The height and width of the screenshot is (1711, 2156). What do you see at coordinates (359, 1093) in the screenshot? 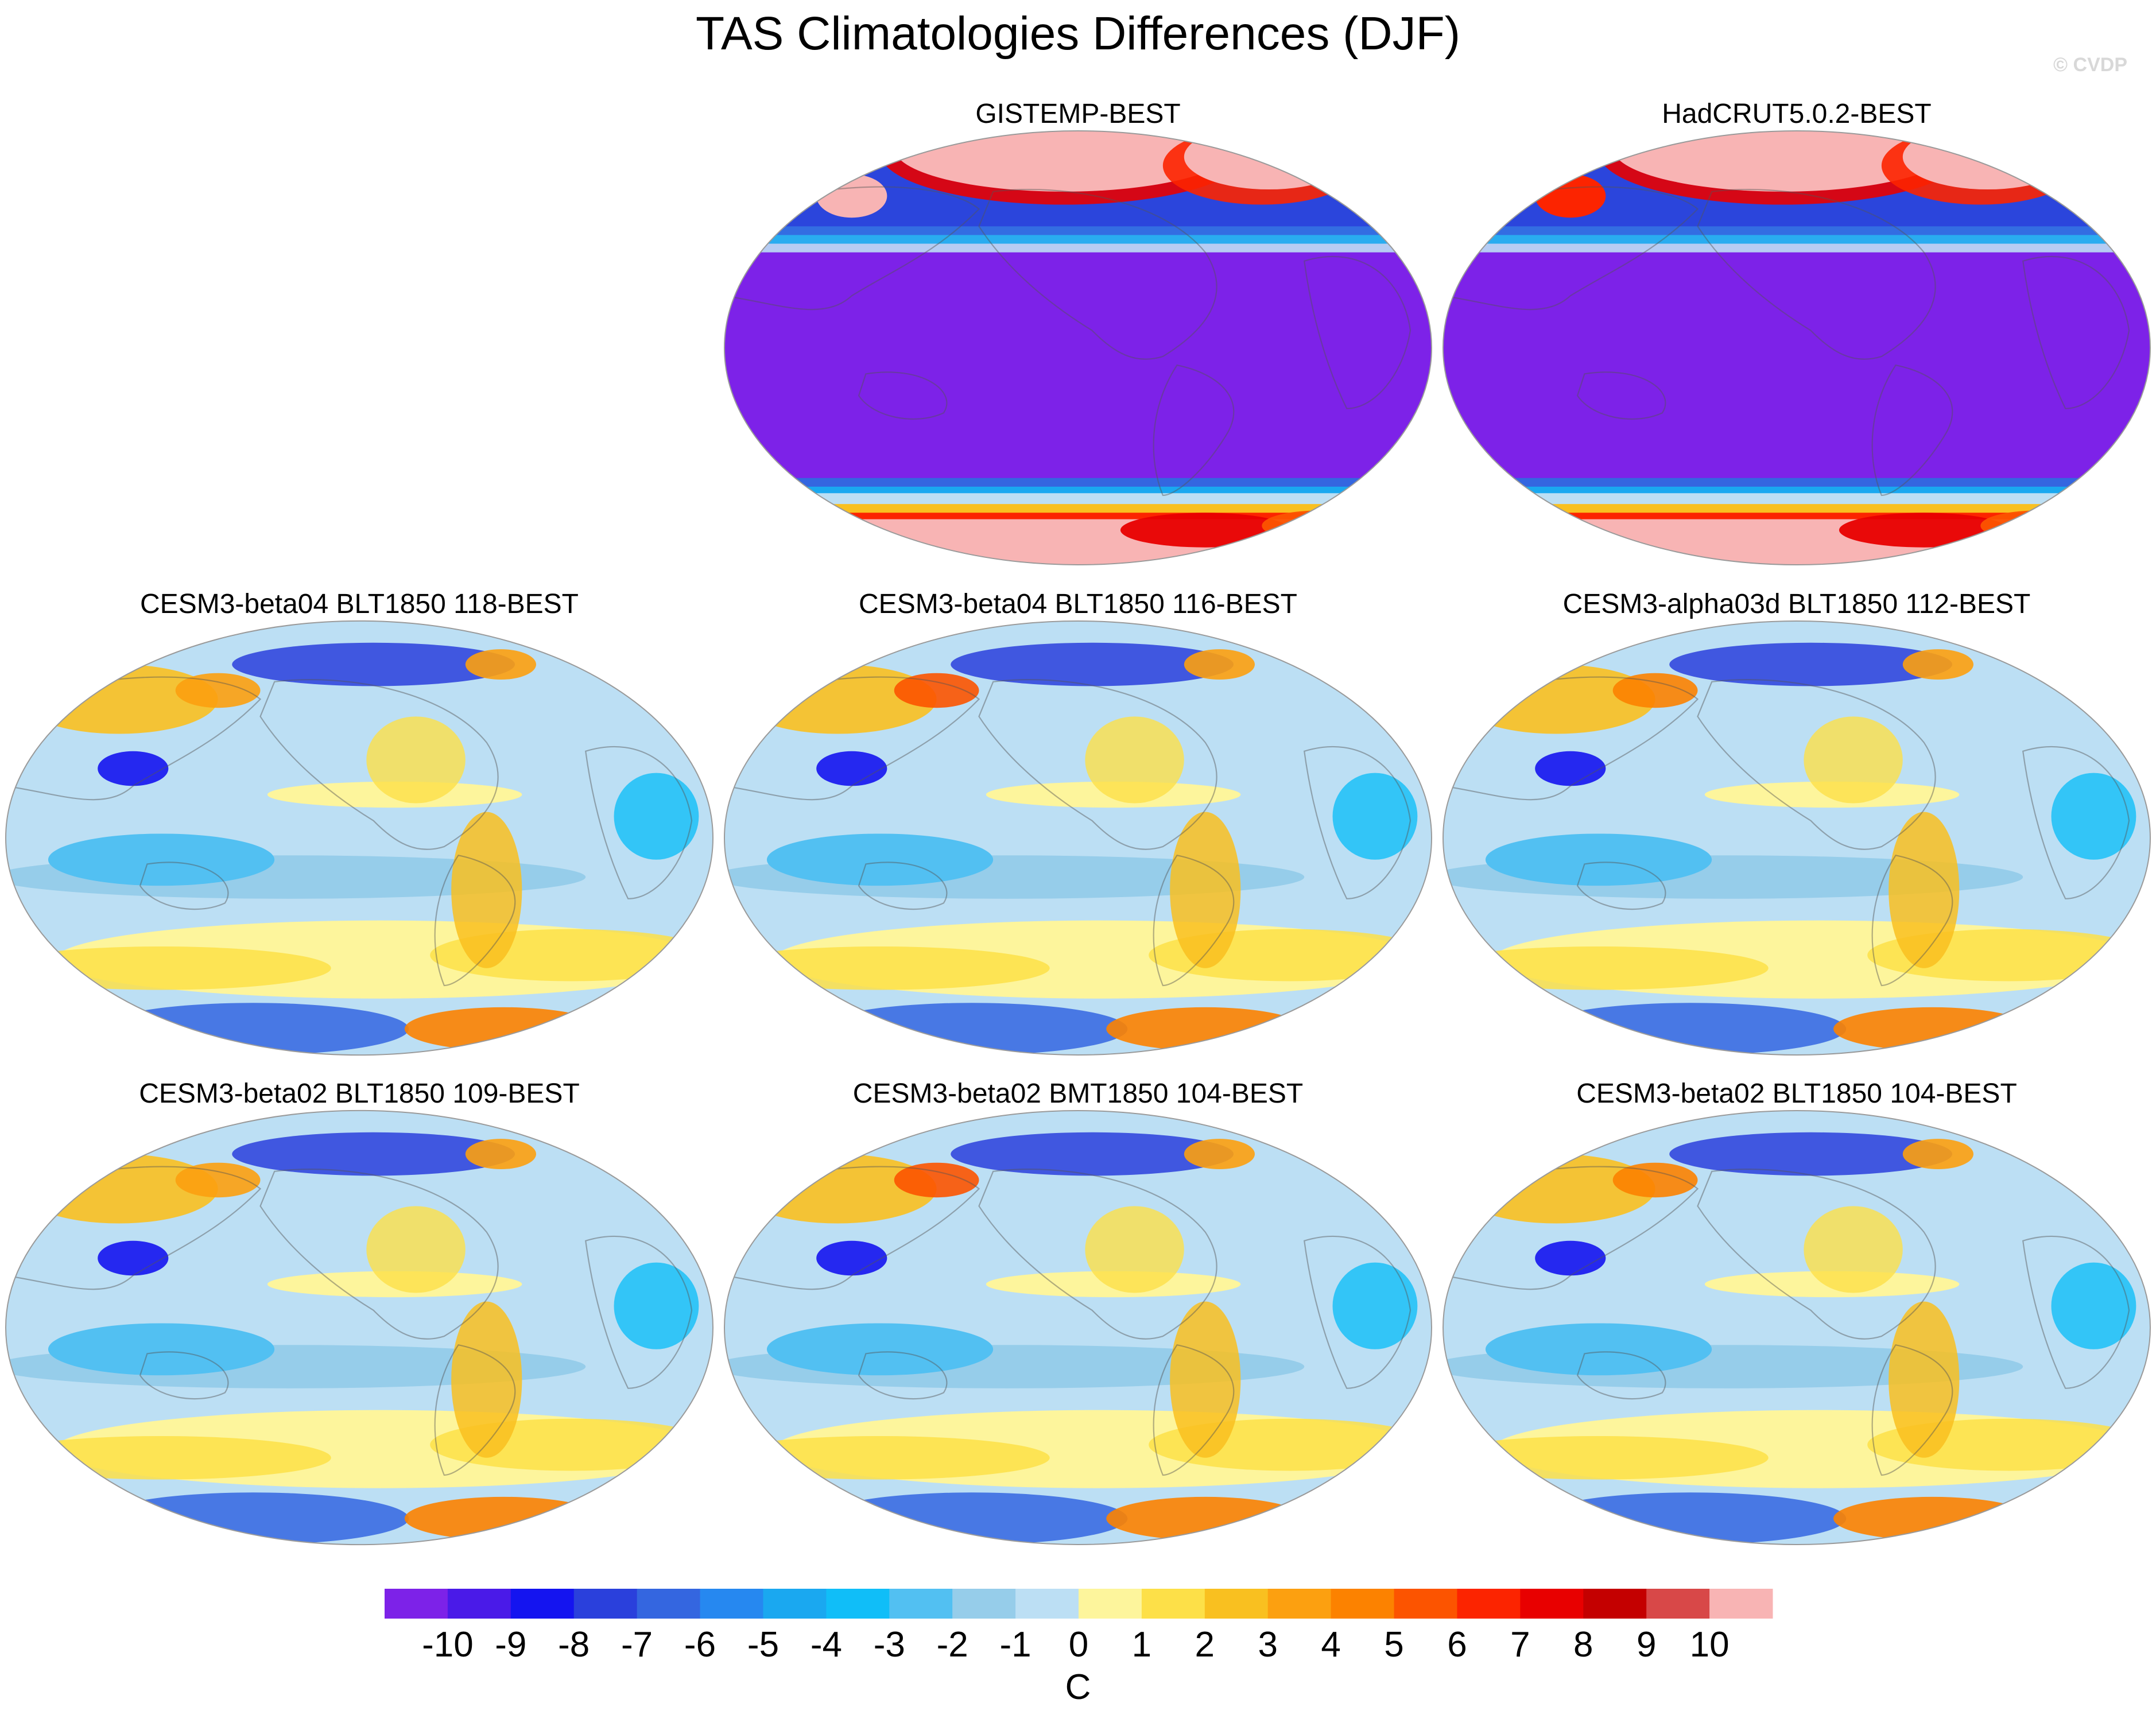
I see `panel-title: CESM3-beta02 BLT1850 109-BEST` at bounding box center [359, 1093].